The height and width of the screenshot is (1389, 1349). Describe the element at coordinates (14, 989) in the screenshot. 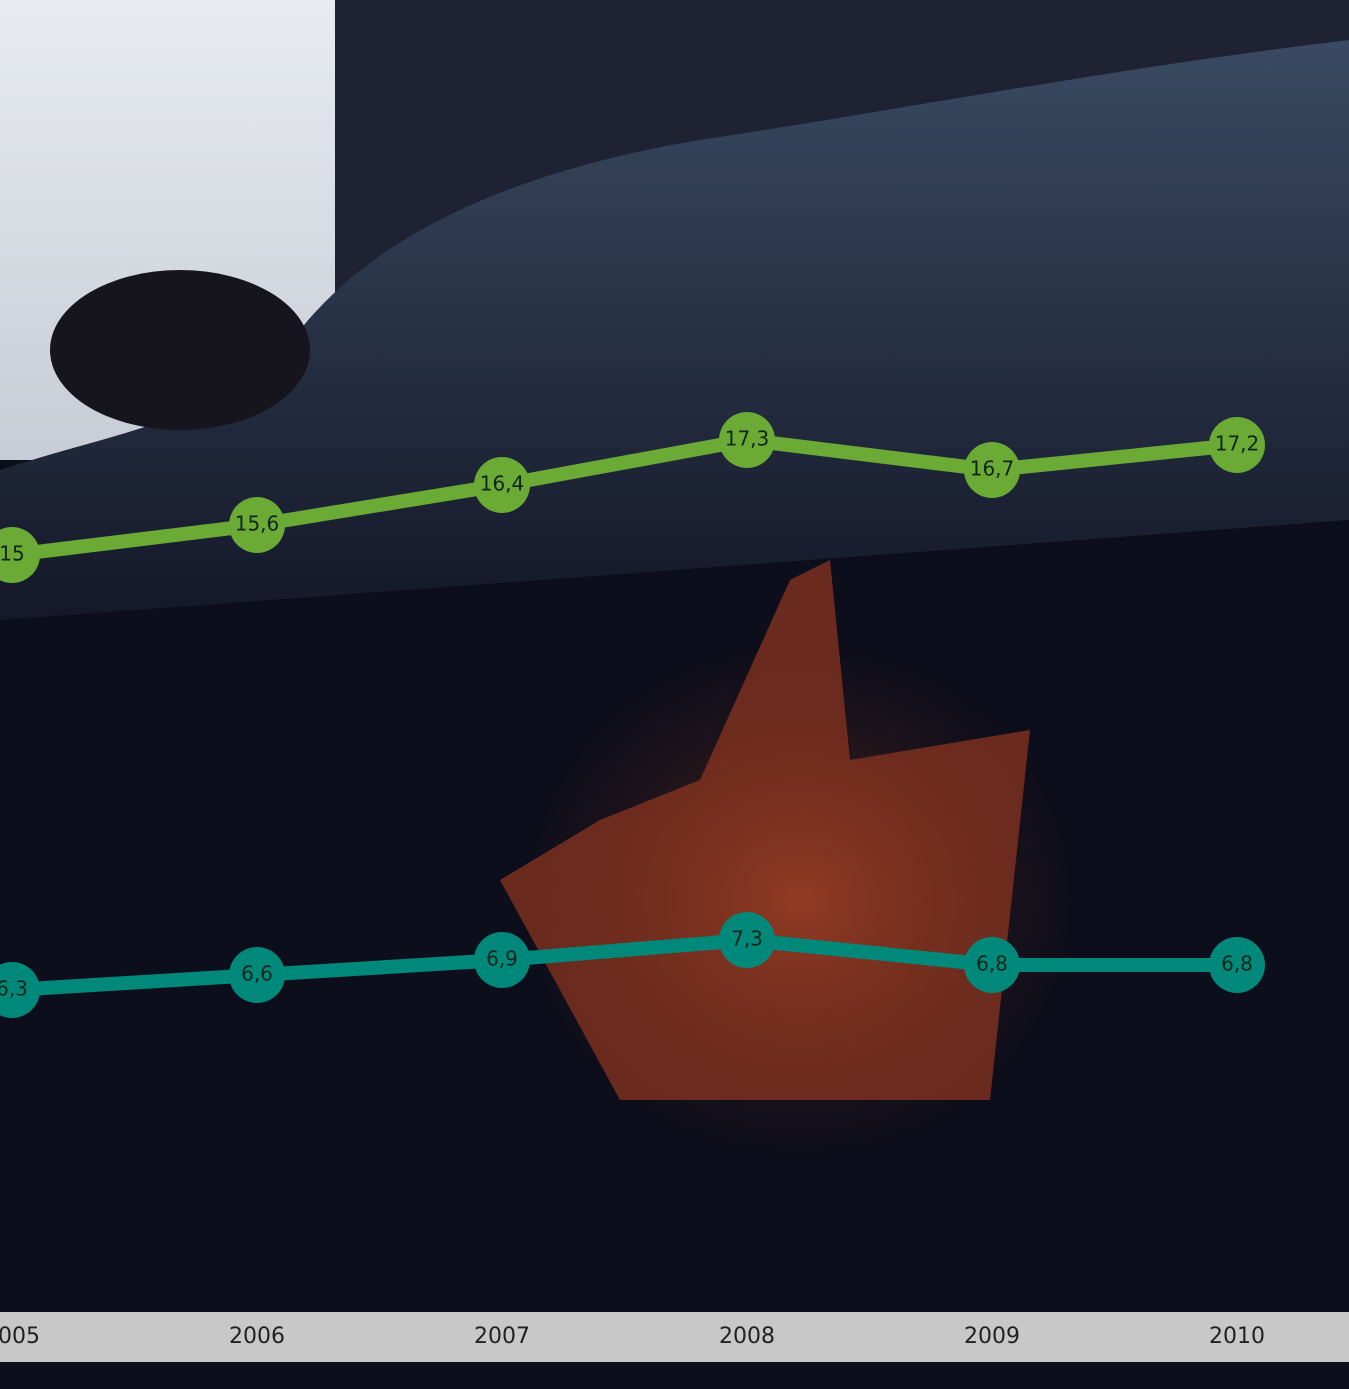

I see `data-label: 6,3` at that location.